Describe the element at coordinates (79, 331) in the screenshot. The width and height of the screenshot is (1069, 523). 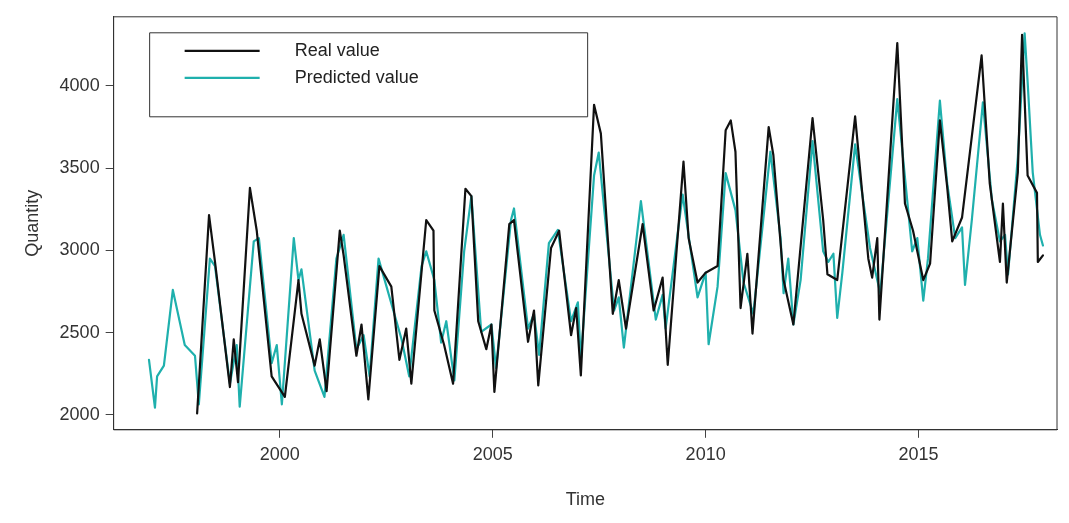
I see `y-tick-label: 2500` at that location.